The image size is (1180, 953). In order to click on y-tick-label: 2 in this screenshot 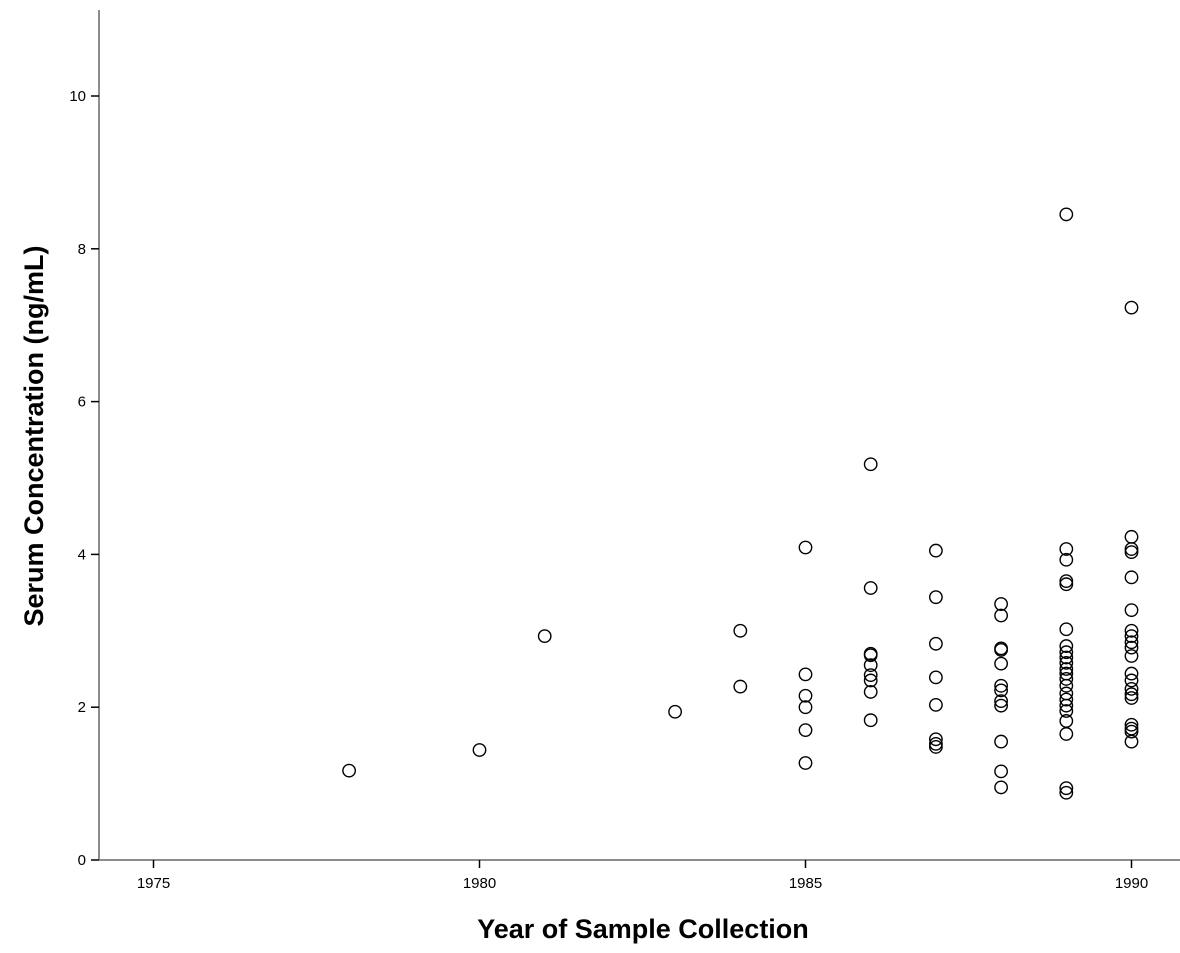, I will do `click(82, 707)`.